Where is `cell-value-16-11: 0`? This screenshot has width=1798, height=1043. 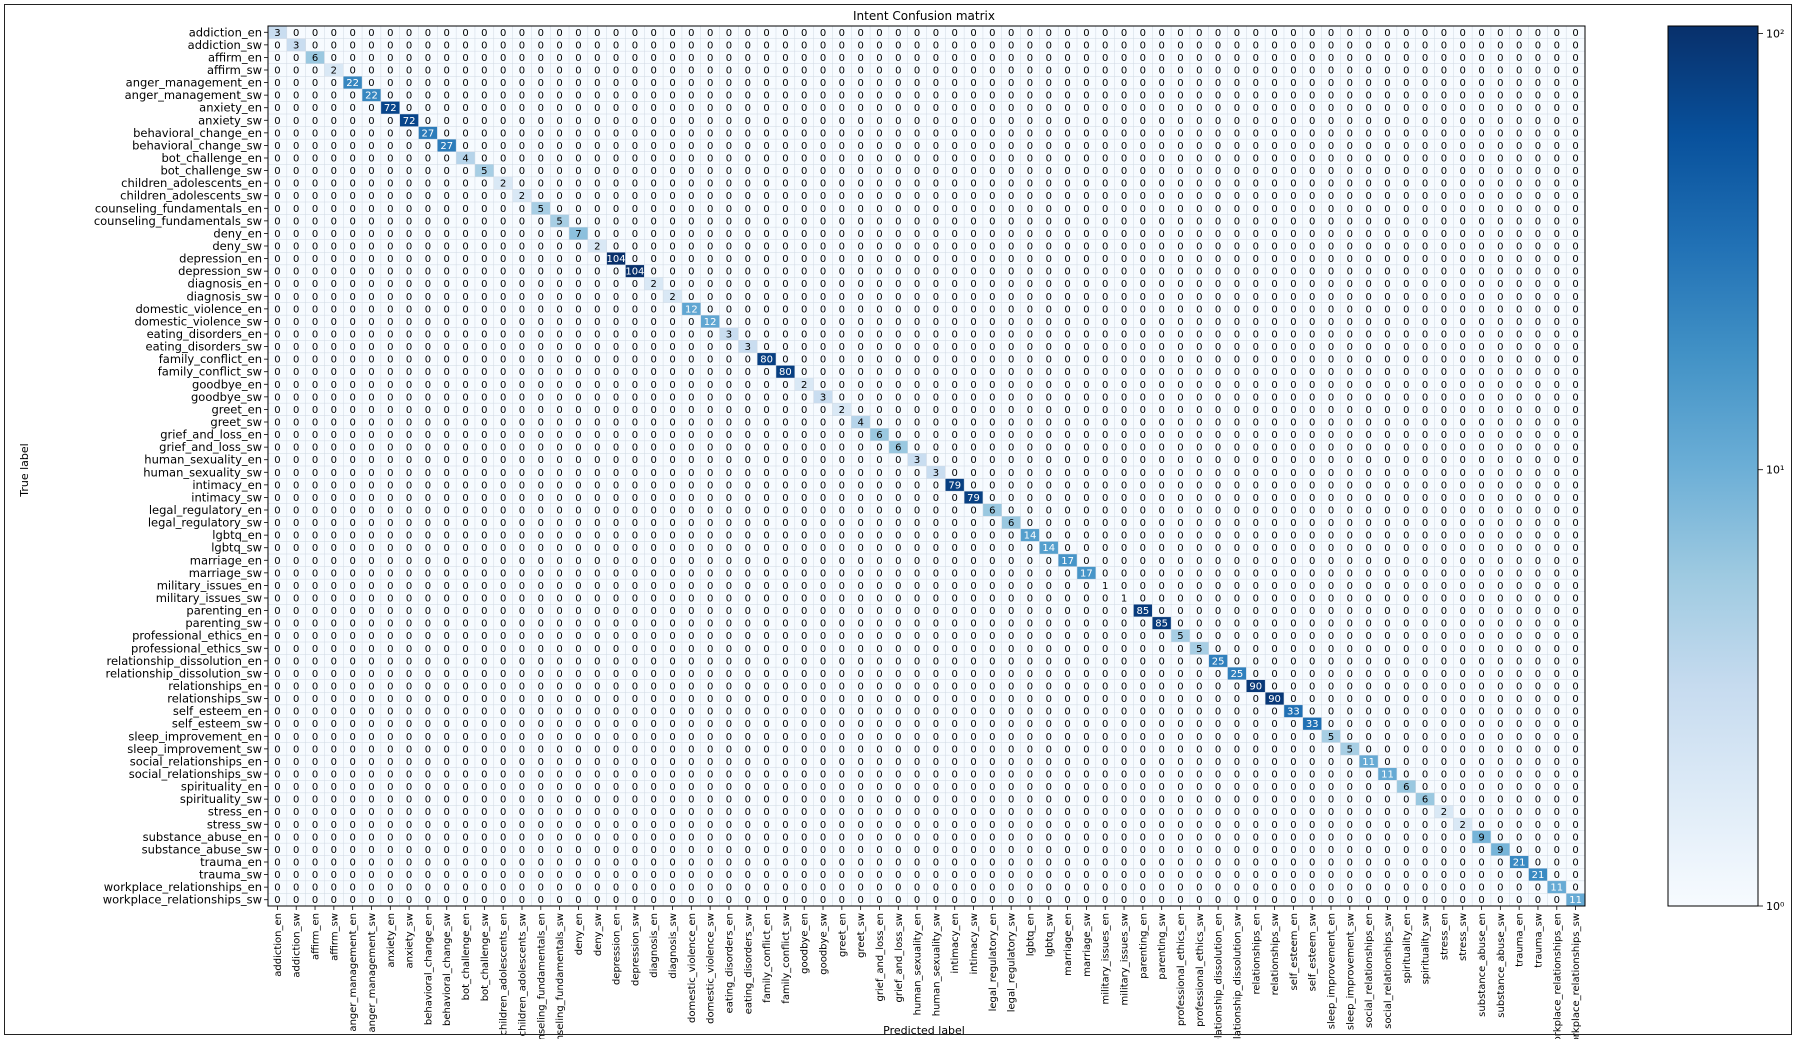 cell-value-16-11: 0 is located at coordinates (484, 234).